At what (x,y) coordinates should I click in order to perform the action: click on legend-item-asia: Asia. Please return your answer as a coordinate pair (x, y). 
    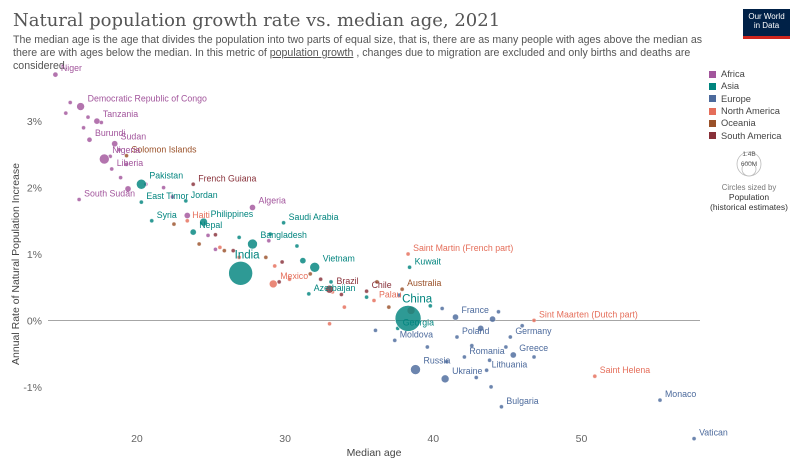
    Looking at the image, I should click on (745, 86).